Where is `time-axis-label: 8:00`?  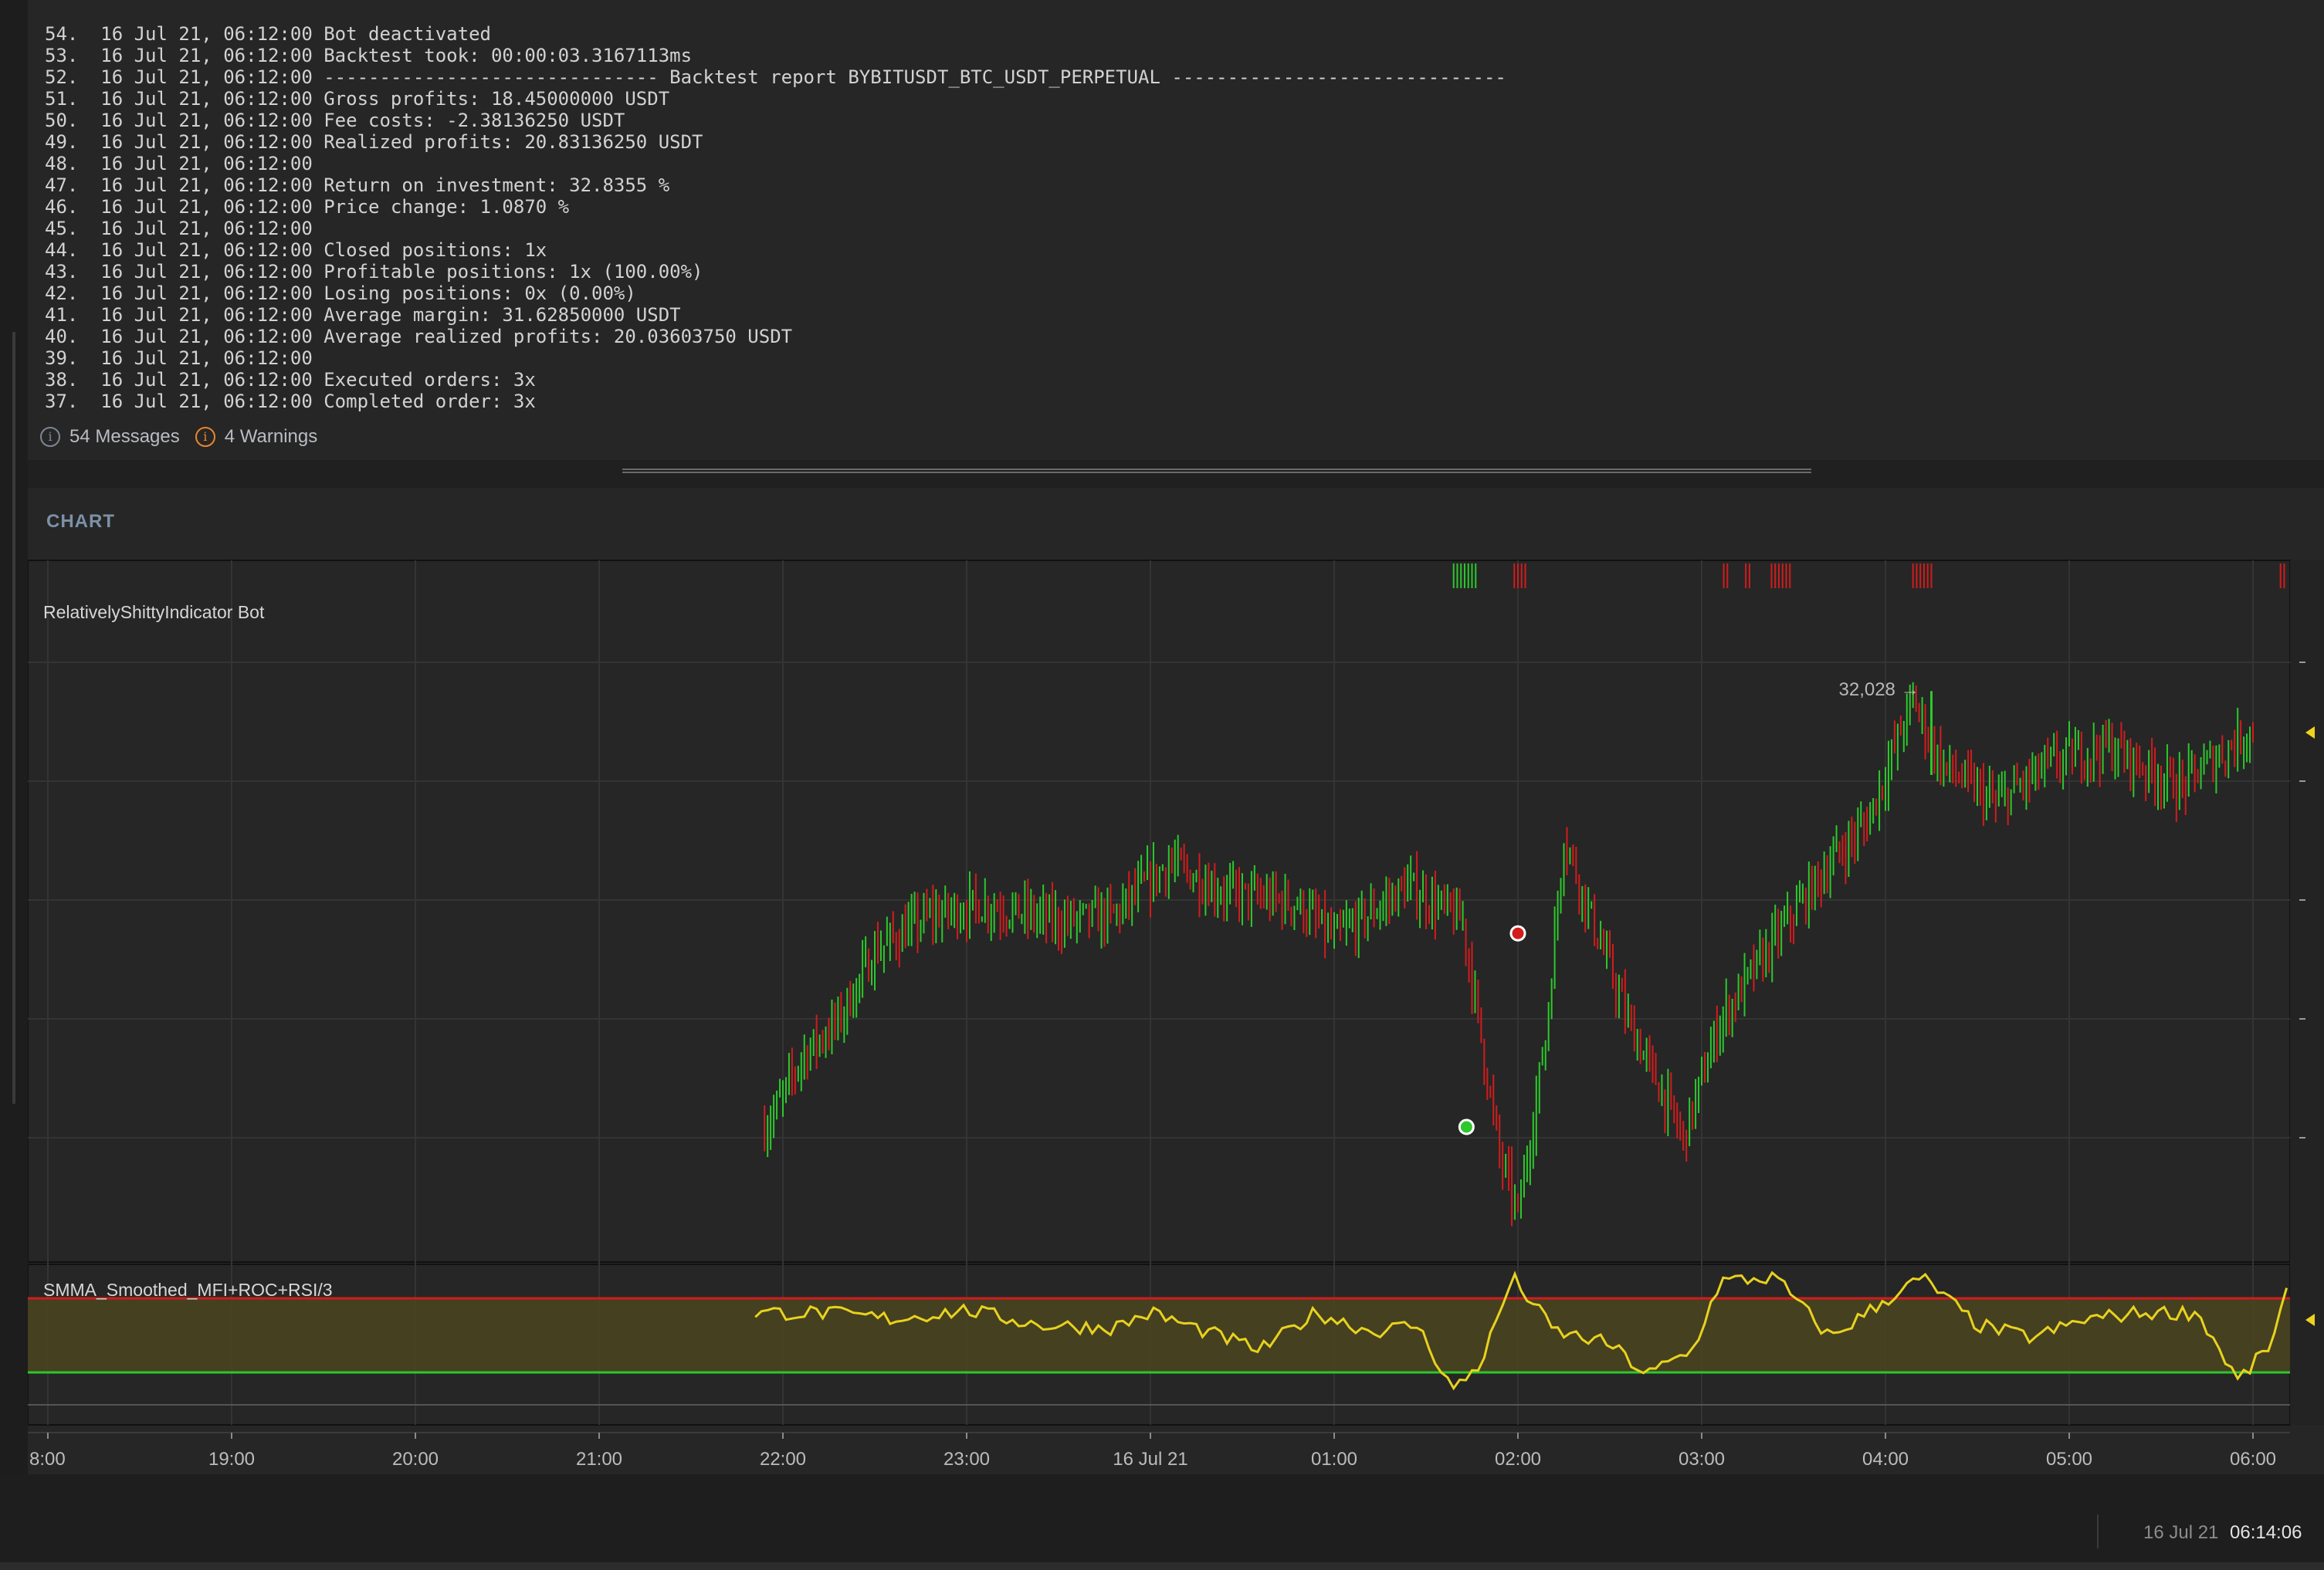
time-axis-label: 8:00 is located at coordinates (47, 1459).